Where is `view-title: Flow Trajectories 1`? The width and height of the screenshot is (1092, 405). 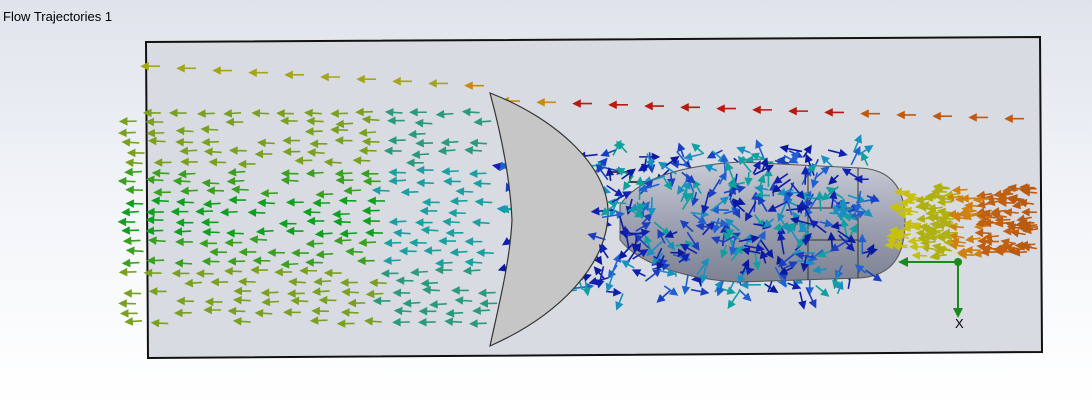 view-title: Flow Trajectories 1 is located at coordinates (57, 16).